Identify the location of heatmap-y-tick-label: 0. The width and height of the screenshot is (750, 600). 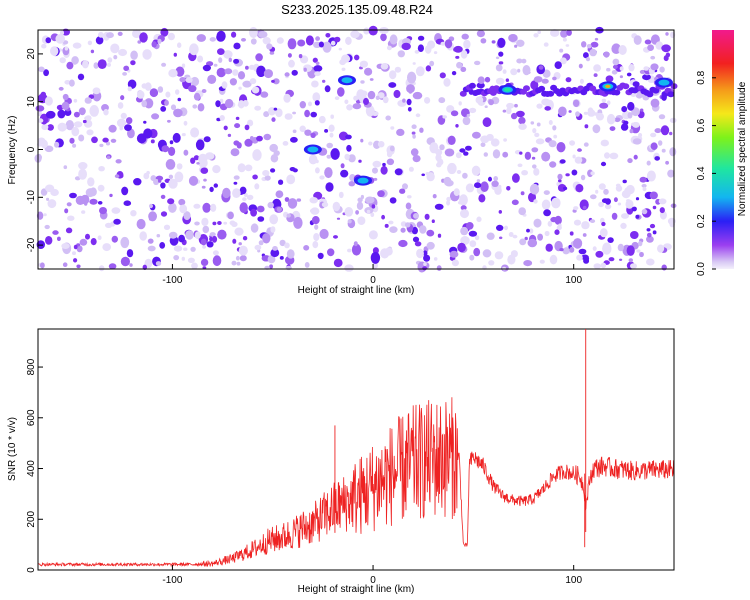
(31, 149).